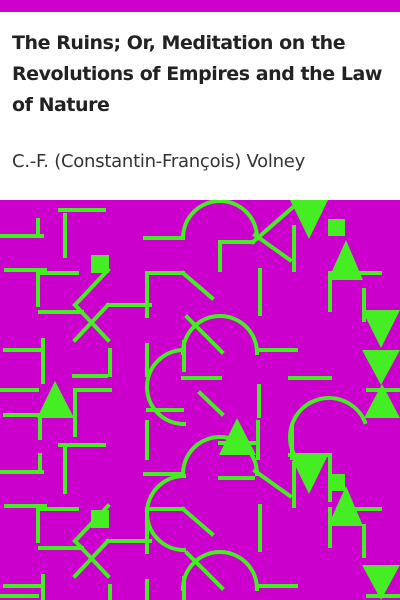 The width and height of the screenshot is (400, 600). I want to click on book-author: C.-F. (Constantin-François) Volney, so click(159, 161).